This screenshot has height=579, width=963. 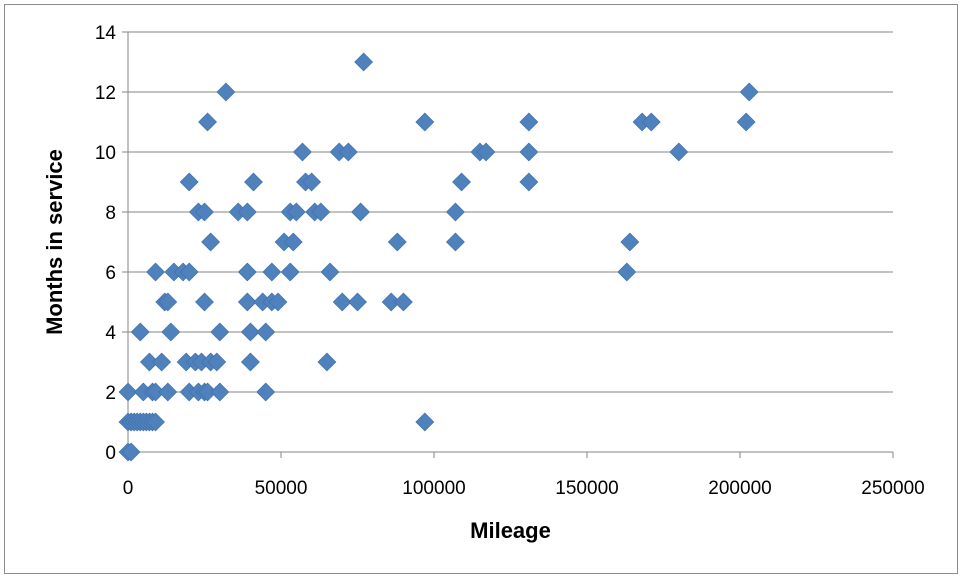 I want to click on x-tick-labels: 0 50000 100000 150000 200000 250000, so click(x=524, y=488).